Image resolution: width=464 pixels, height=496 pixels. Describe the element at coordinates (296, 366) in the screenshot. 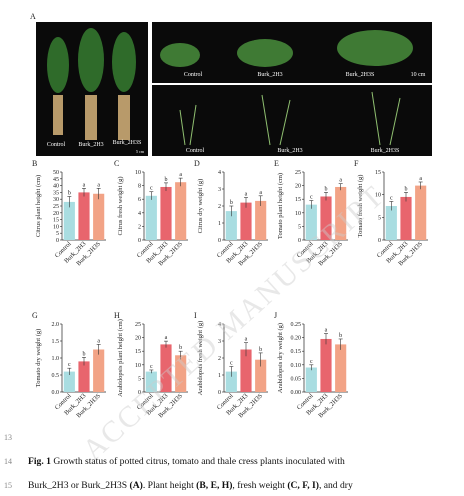

I see `y-tick-label: 0.10` at that location.